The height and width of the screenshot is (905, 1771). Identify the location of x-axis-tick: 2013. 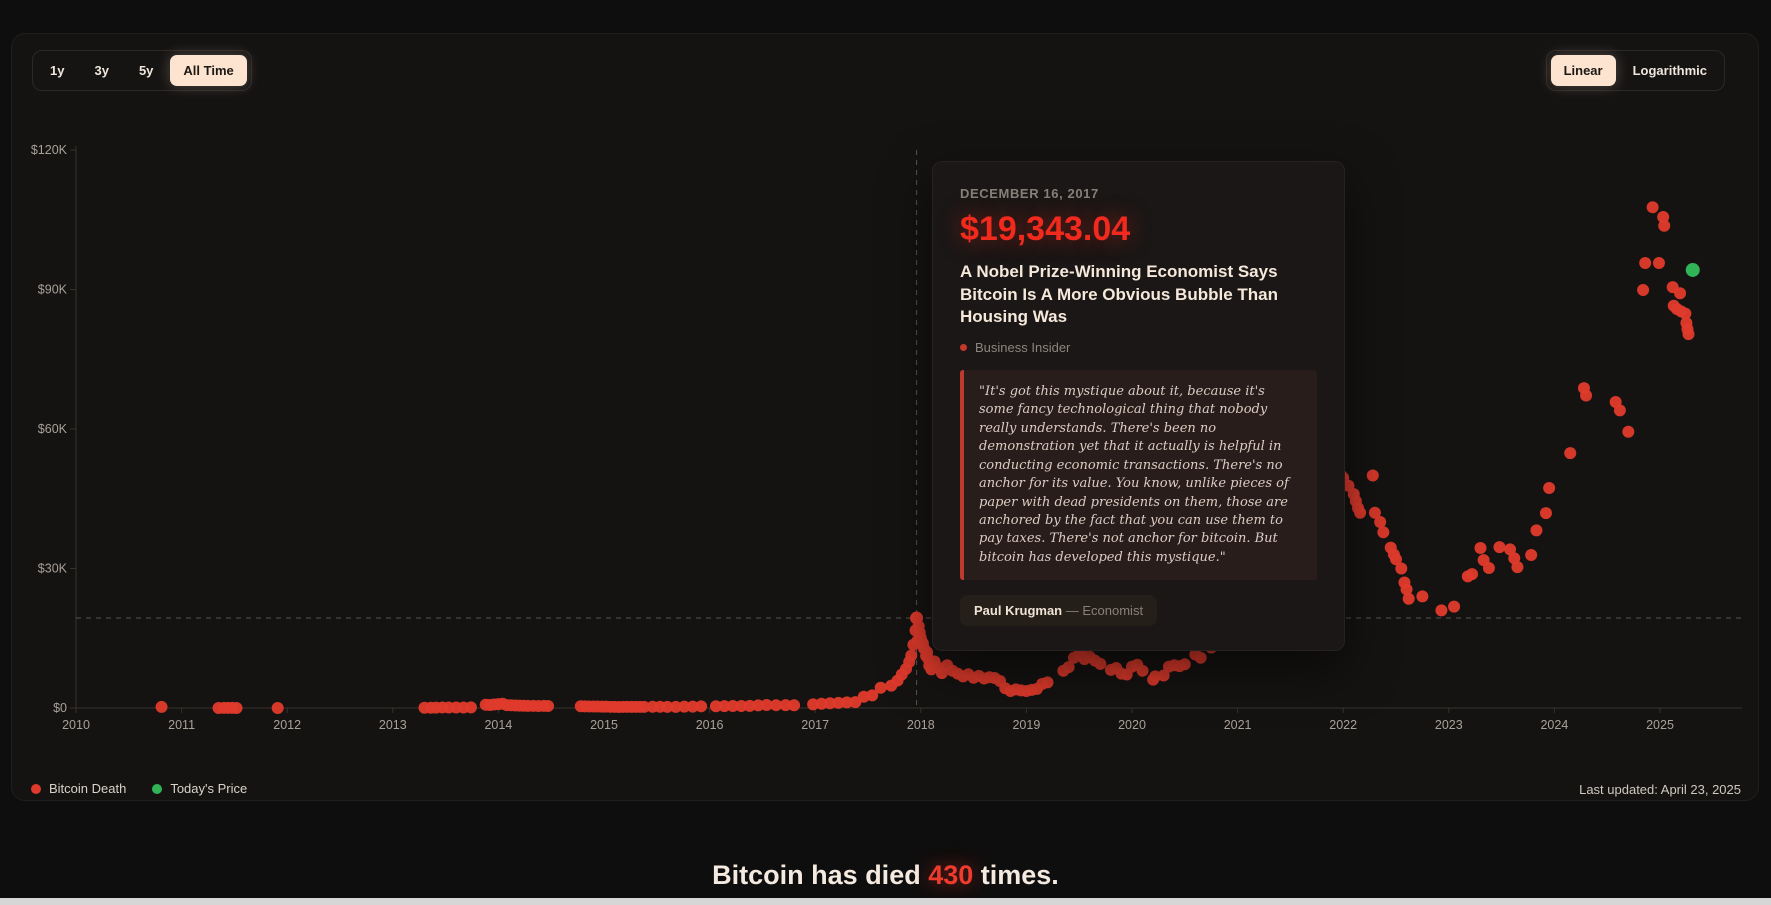
(393, 725).